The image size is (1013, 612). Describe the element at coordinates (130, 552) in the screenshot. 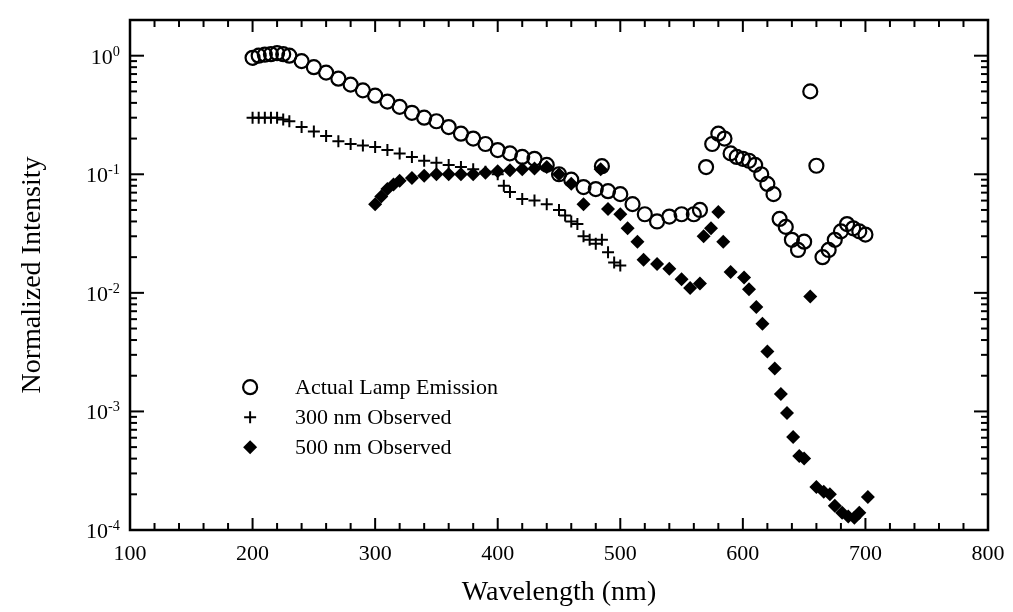

I see `x-tick-label: 100` at that location.